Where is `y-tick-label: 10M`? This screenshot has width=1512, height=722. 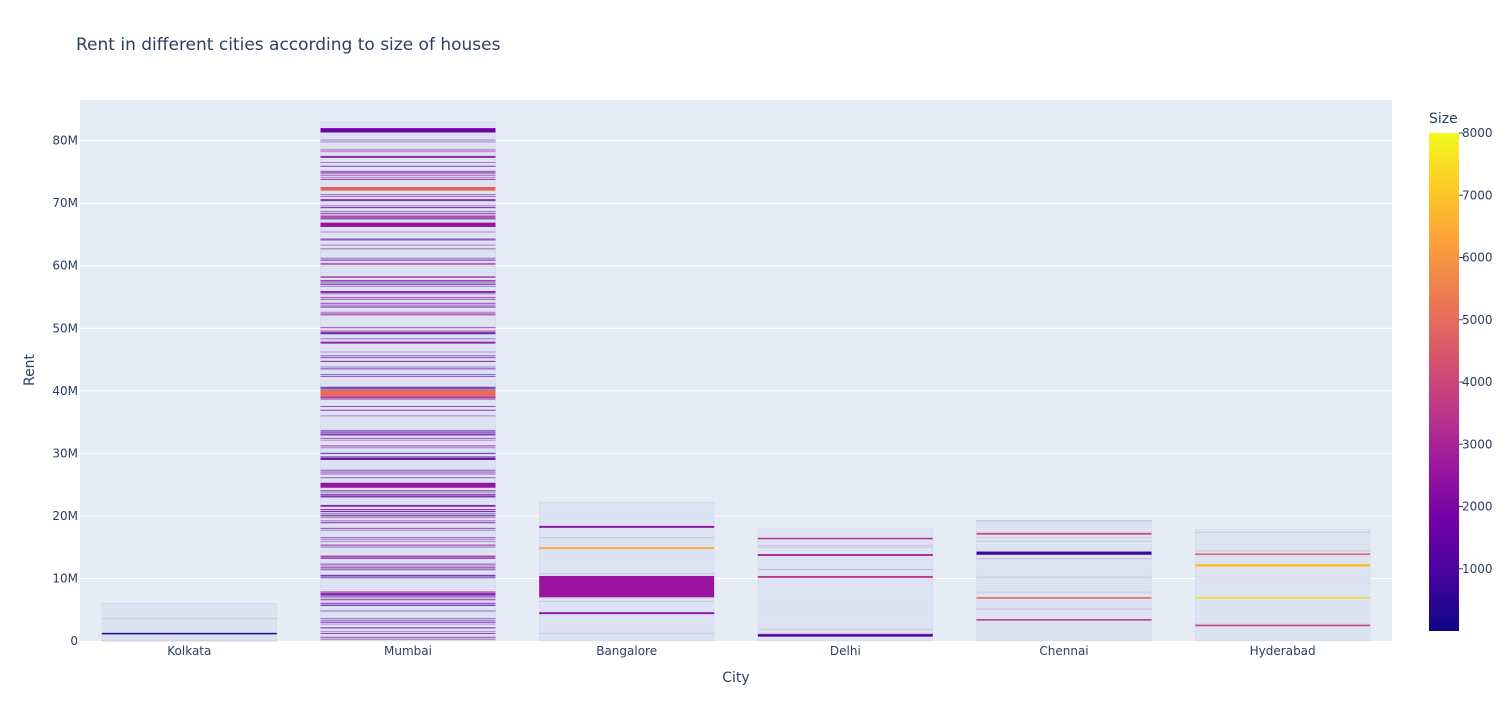
y-tick-label: 10M is located at coordinates (65, 578).